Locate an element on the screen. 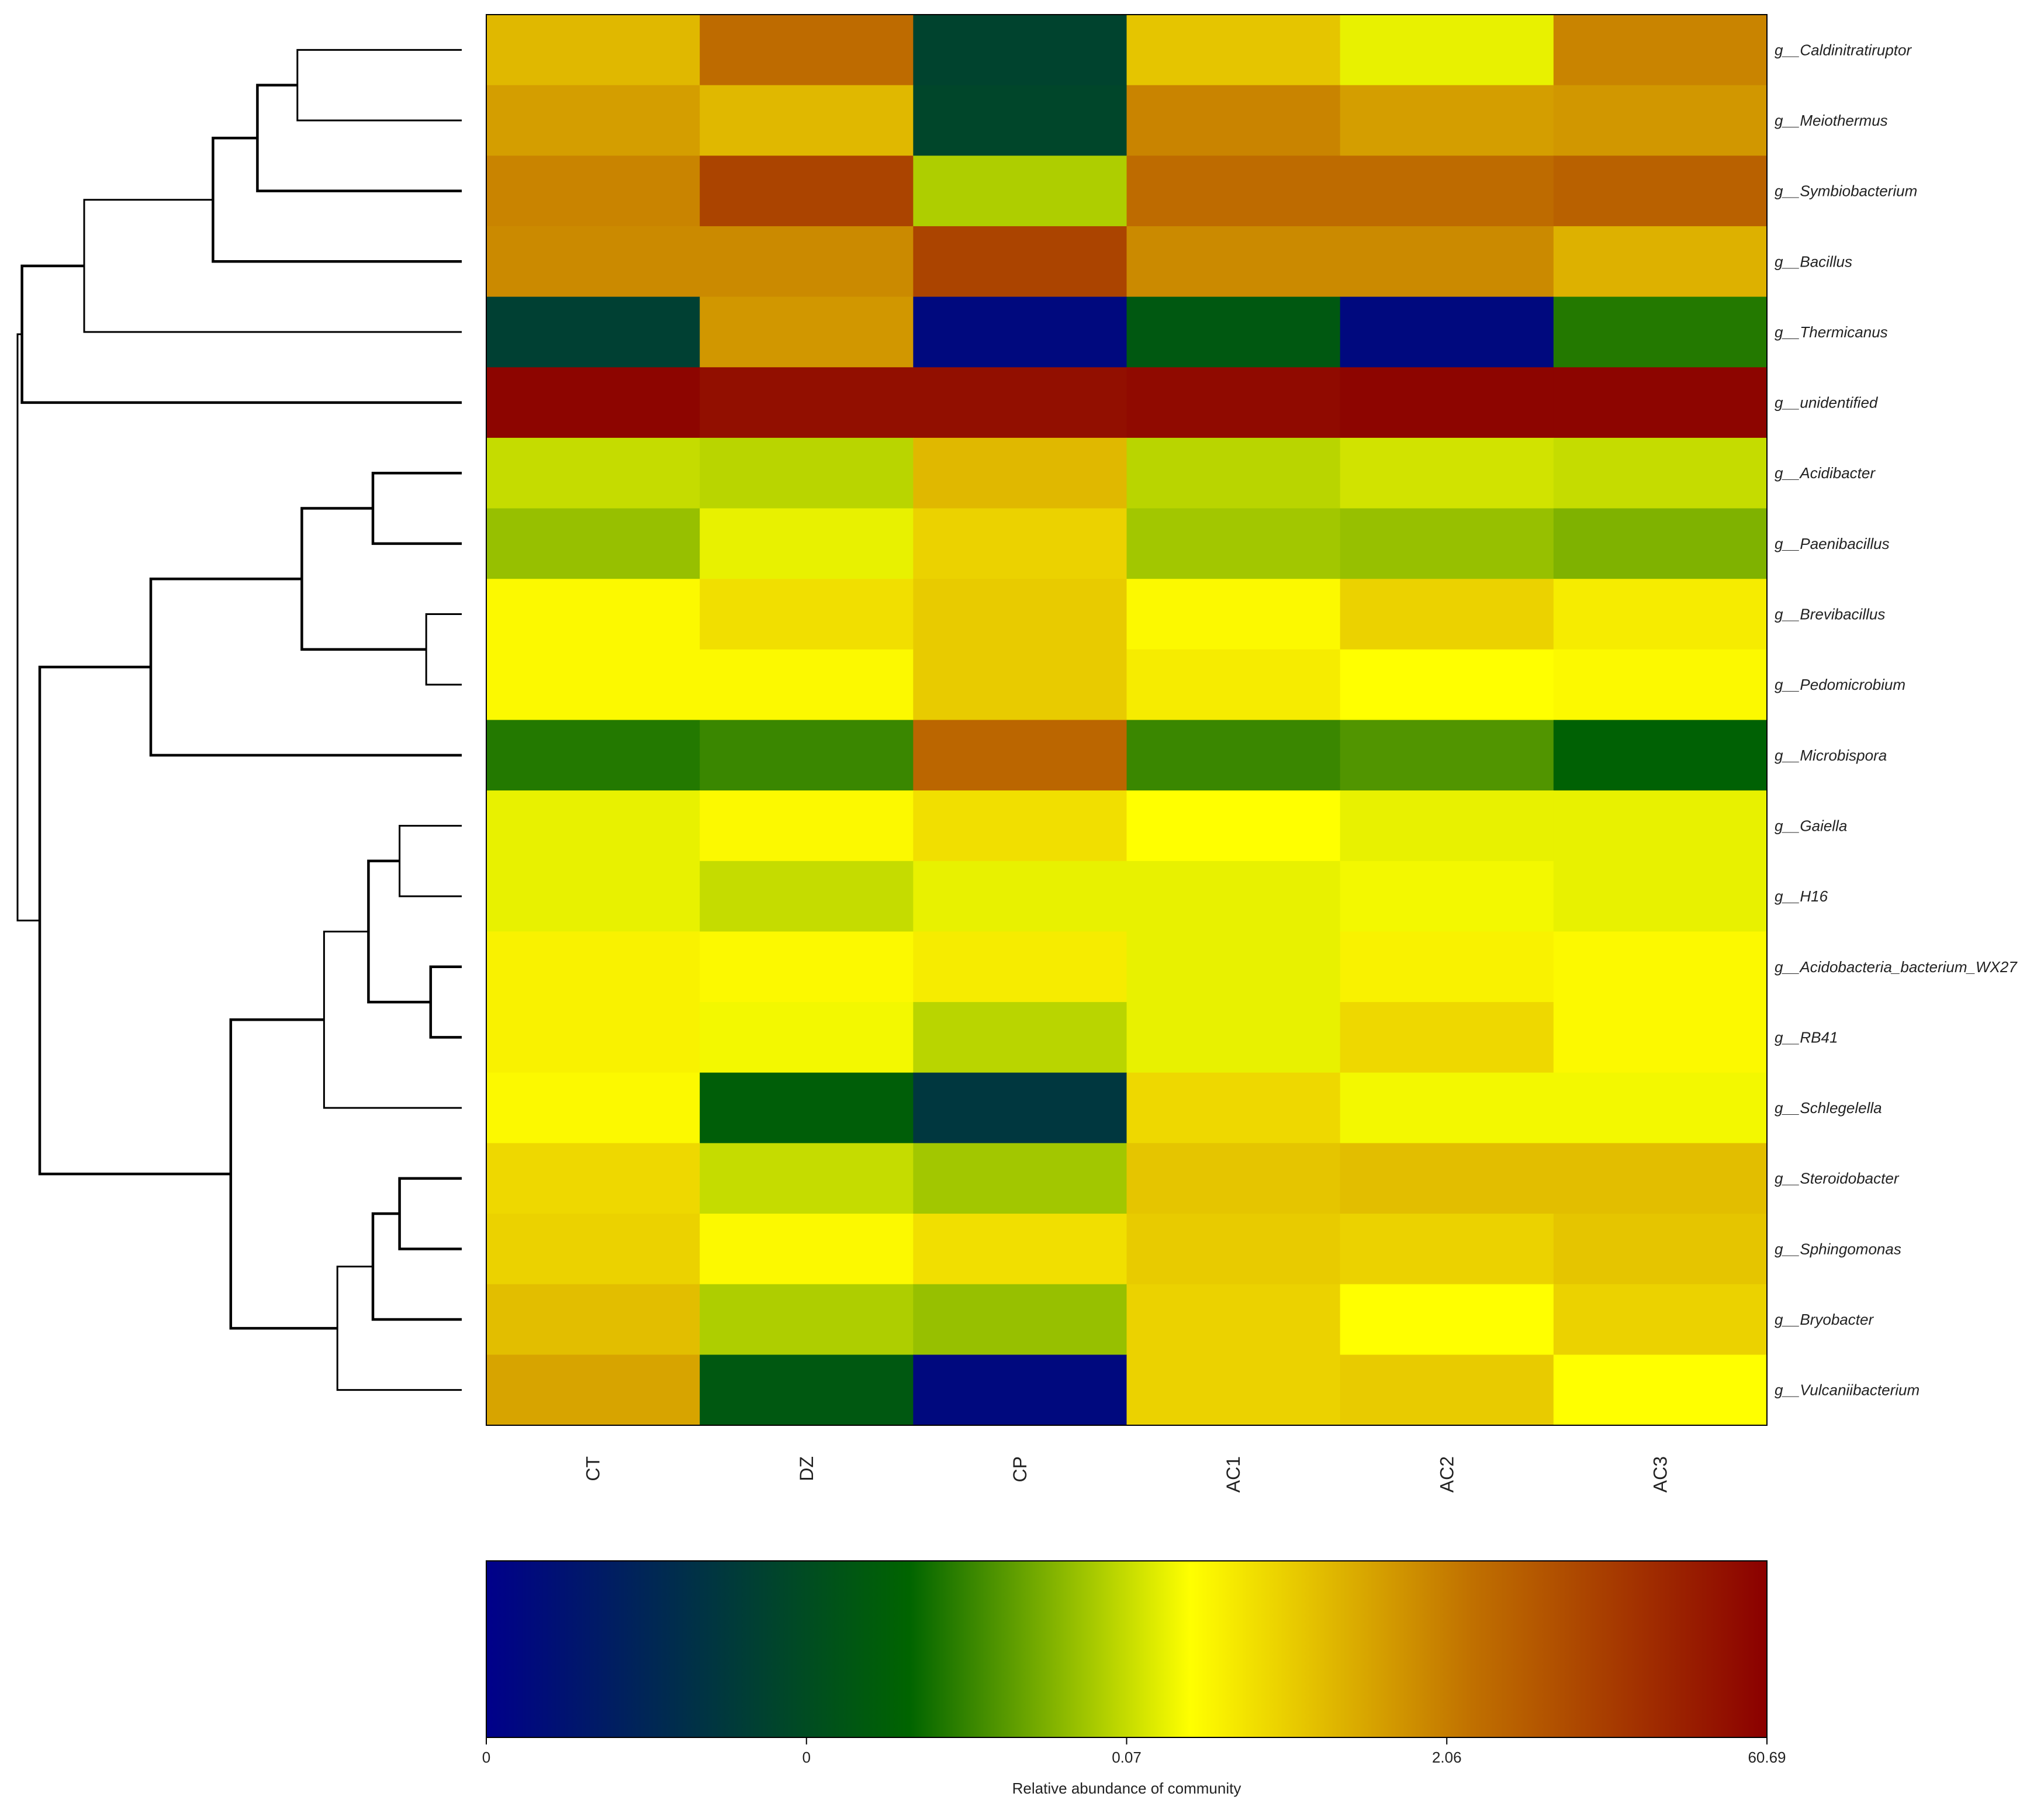 This screenshot has width=2044, height=1807. colorbar-tick-label: 2.06 is located at coordinates (1447, 1757).